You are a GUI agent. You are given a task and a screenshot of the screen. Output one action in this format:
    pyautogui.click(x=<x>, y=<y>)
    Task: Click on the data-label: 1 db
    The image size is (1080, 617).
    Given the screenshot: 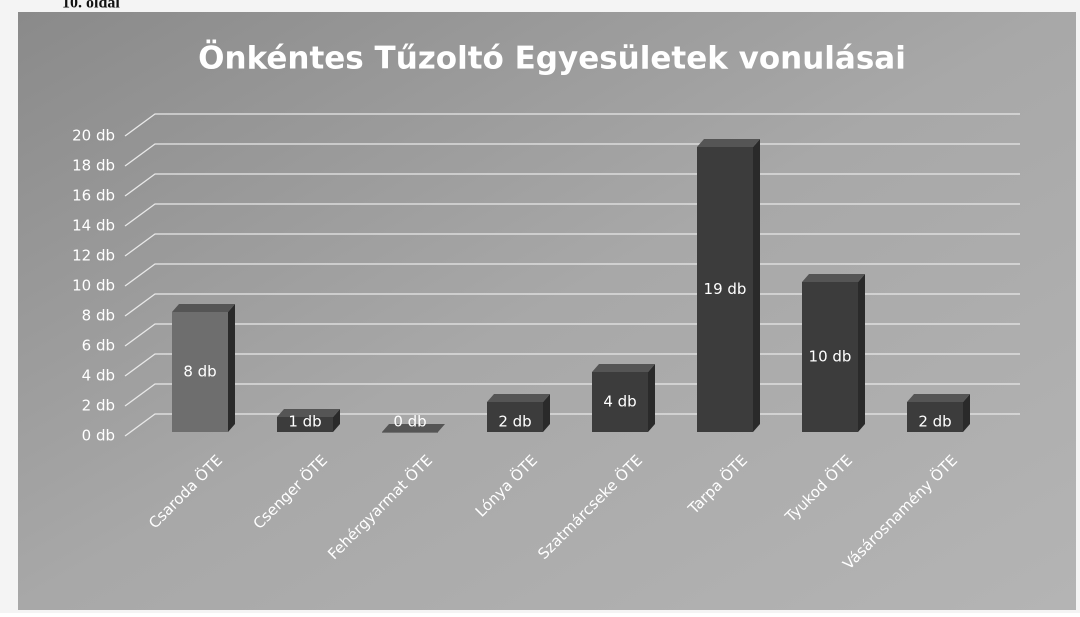 What is the action you would take?
    pyautogui.click(x=304, y=422)
    